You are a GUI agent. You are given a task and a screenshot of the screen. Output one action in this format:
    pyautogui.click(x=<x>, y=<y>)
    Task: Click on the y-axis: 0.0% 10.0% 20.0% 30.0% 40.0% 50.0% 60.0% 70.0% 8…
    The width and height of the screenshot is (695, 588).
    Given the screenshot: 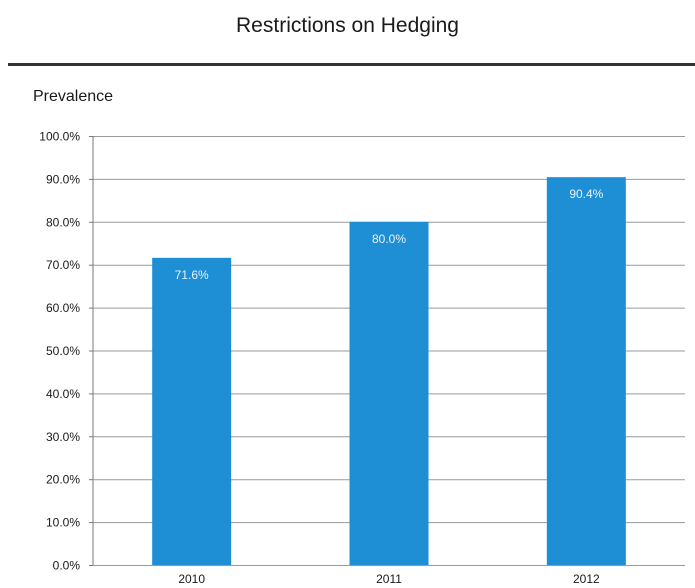 What is the action you would take?
    pyautogui.click(x=66, y=351)
    